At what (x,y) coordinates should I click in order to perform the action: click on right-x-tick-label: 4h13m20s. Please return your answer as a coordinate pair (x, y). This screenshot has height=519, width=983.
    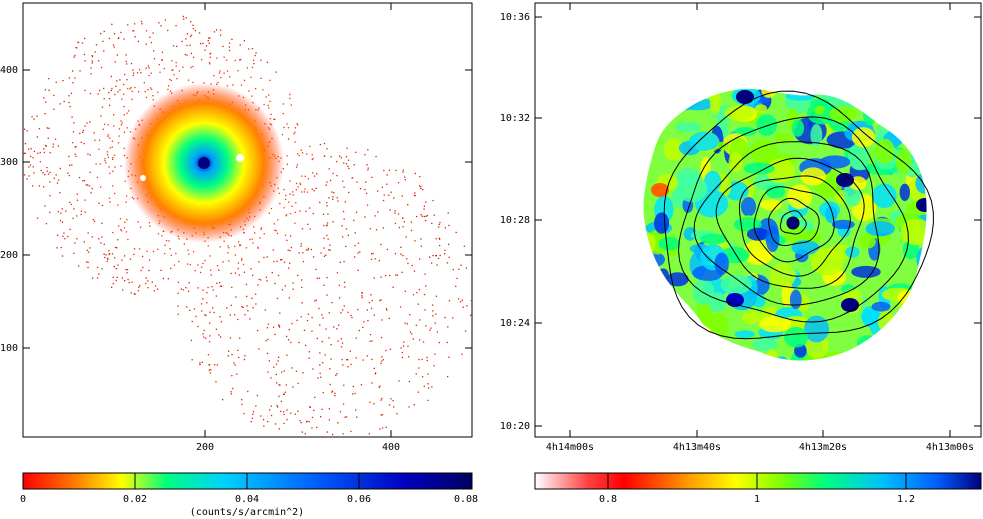
    Looking at the image, I should click on (823, 447).